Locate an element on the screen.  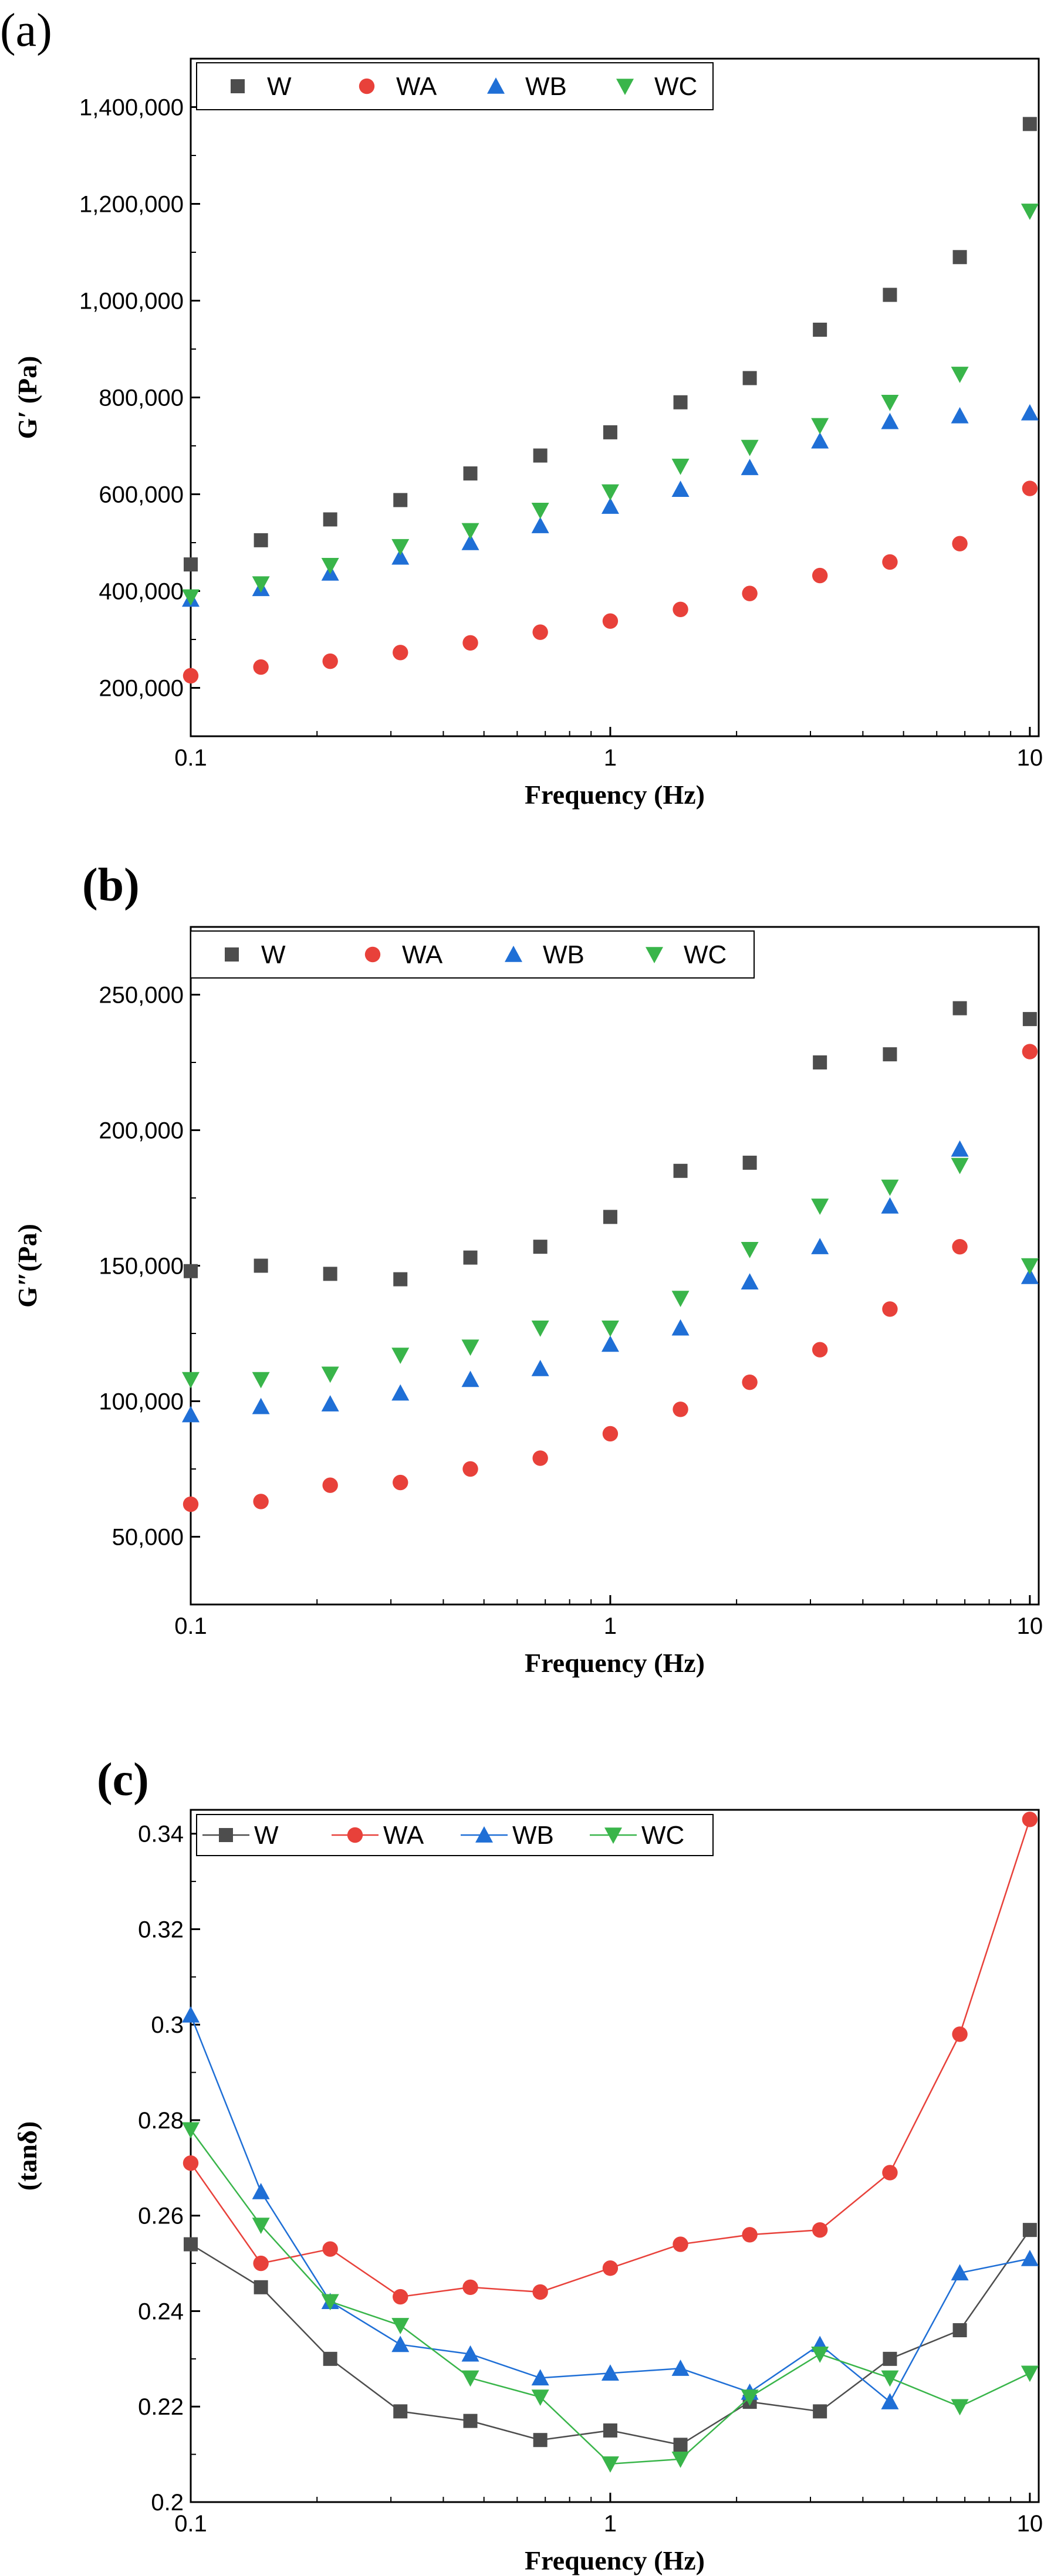
panel-a-legend-label-w: W is located at coordinates (279, 86).